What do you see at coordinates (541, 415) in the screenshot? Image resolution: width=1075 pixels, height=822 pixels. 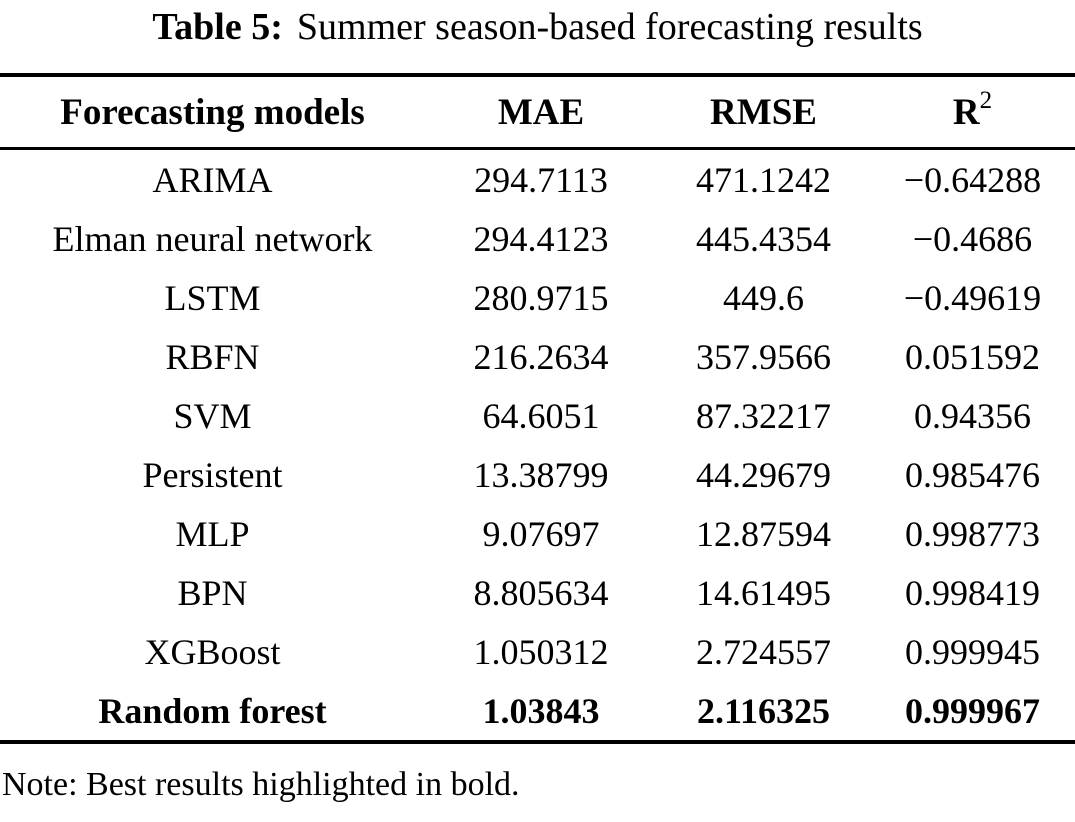 I see `mae-cell: 64.6051` at bounding box center [541, 415].